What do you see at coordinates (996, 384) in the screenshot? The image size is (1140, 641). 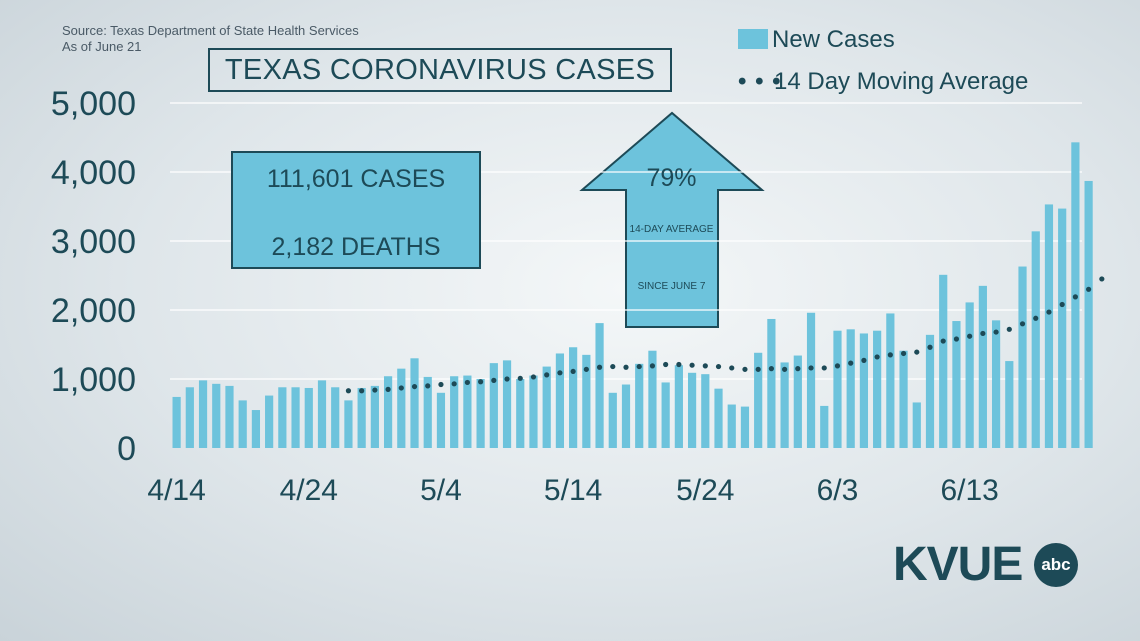 I see `bar-6/15` at bounding box center [996, 384].